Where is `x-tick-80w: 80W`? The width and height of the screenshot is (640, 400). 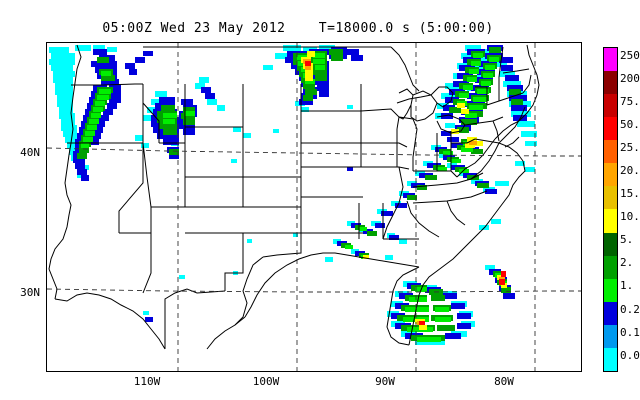 x-tick-80w: 80W is located at coordinates (504, 381).